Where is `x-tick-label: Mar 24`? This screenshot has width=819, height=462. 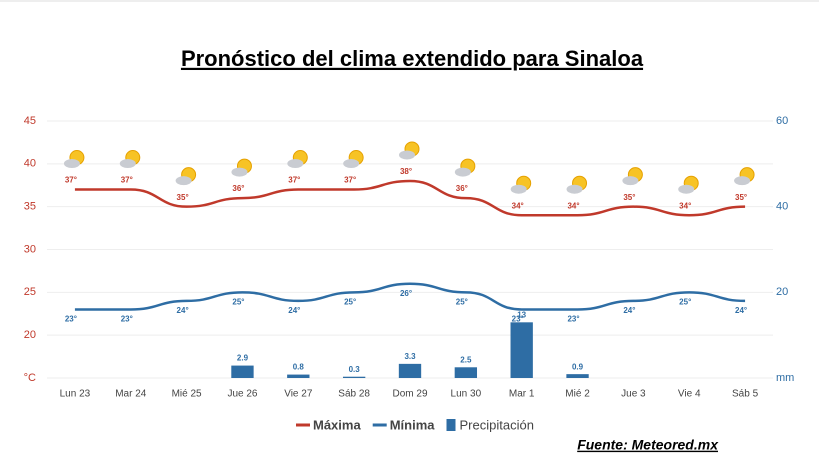
x-tick-label: Mar 24 is located at coordinates (131, 394).